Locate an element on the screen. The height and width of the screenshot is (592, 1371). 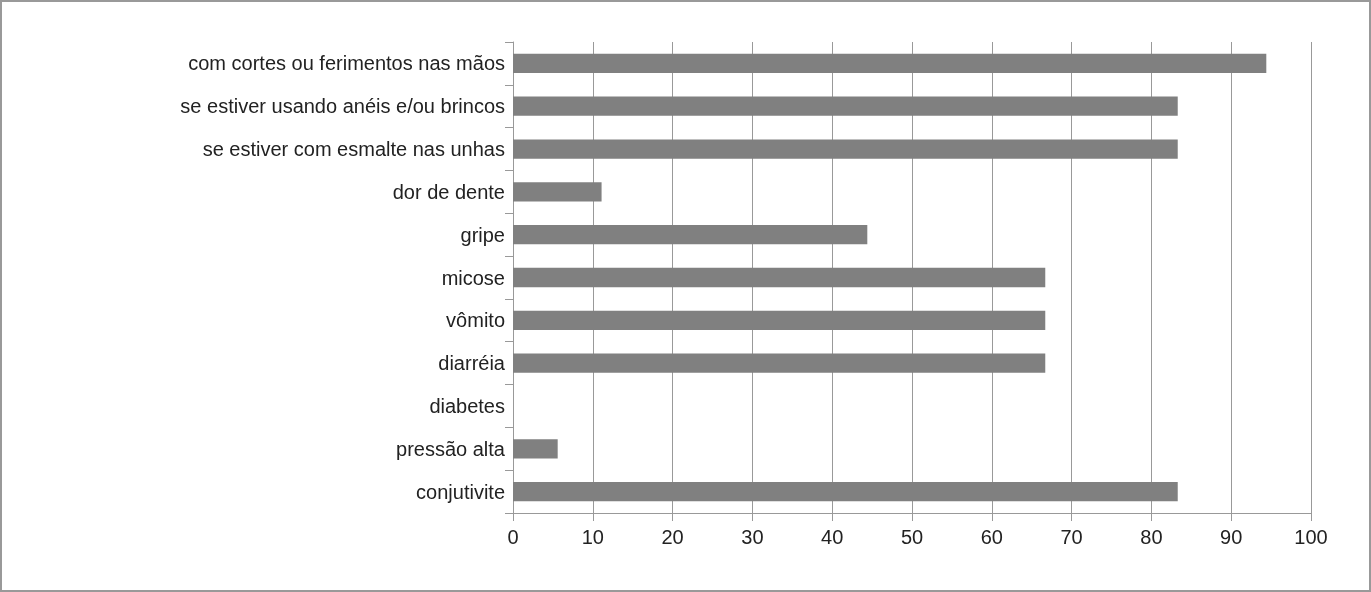
y-tick-label: diabetes is located at coordinates (467, 405).